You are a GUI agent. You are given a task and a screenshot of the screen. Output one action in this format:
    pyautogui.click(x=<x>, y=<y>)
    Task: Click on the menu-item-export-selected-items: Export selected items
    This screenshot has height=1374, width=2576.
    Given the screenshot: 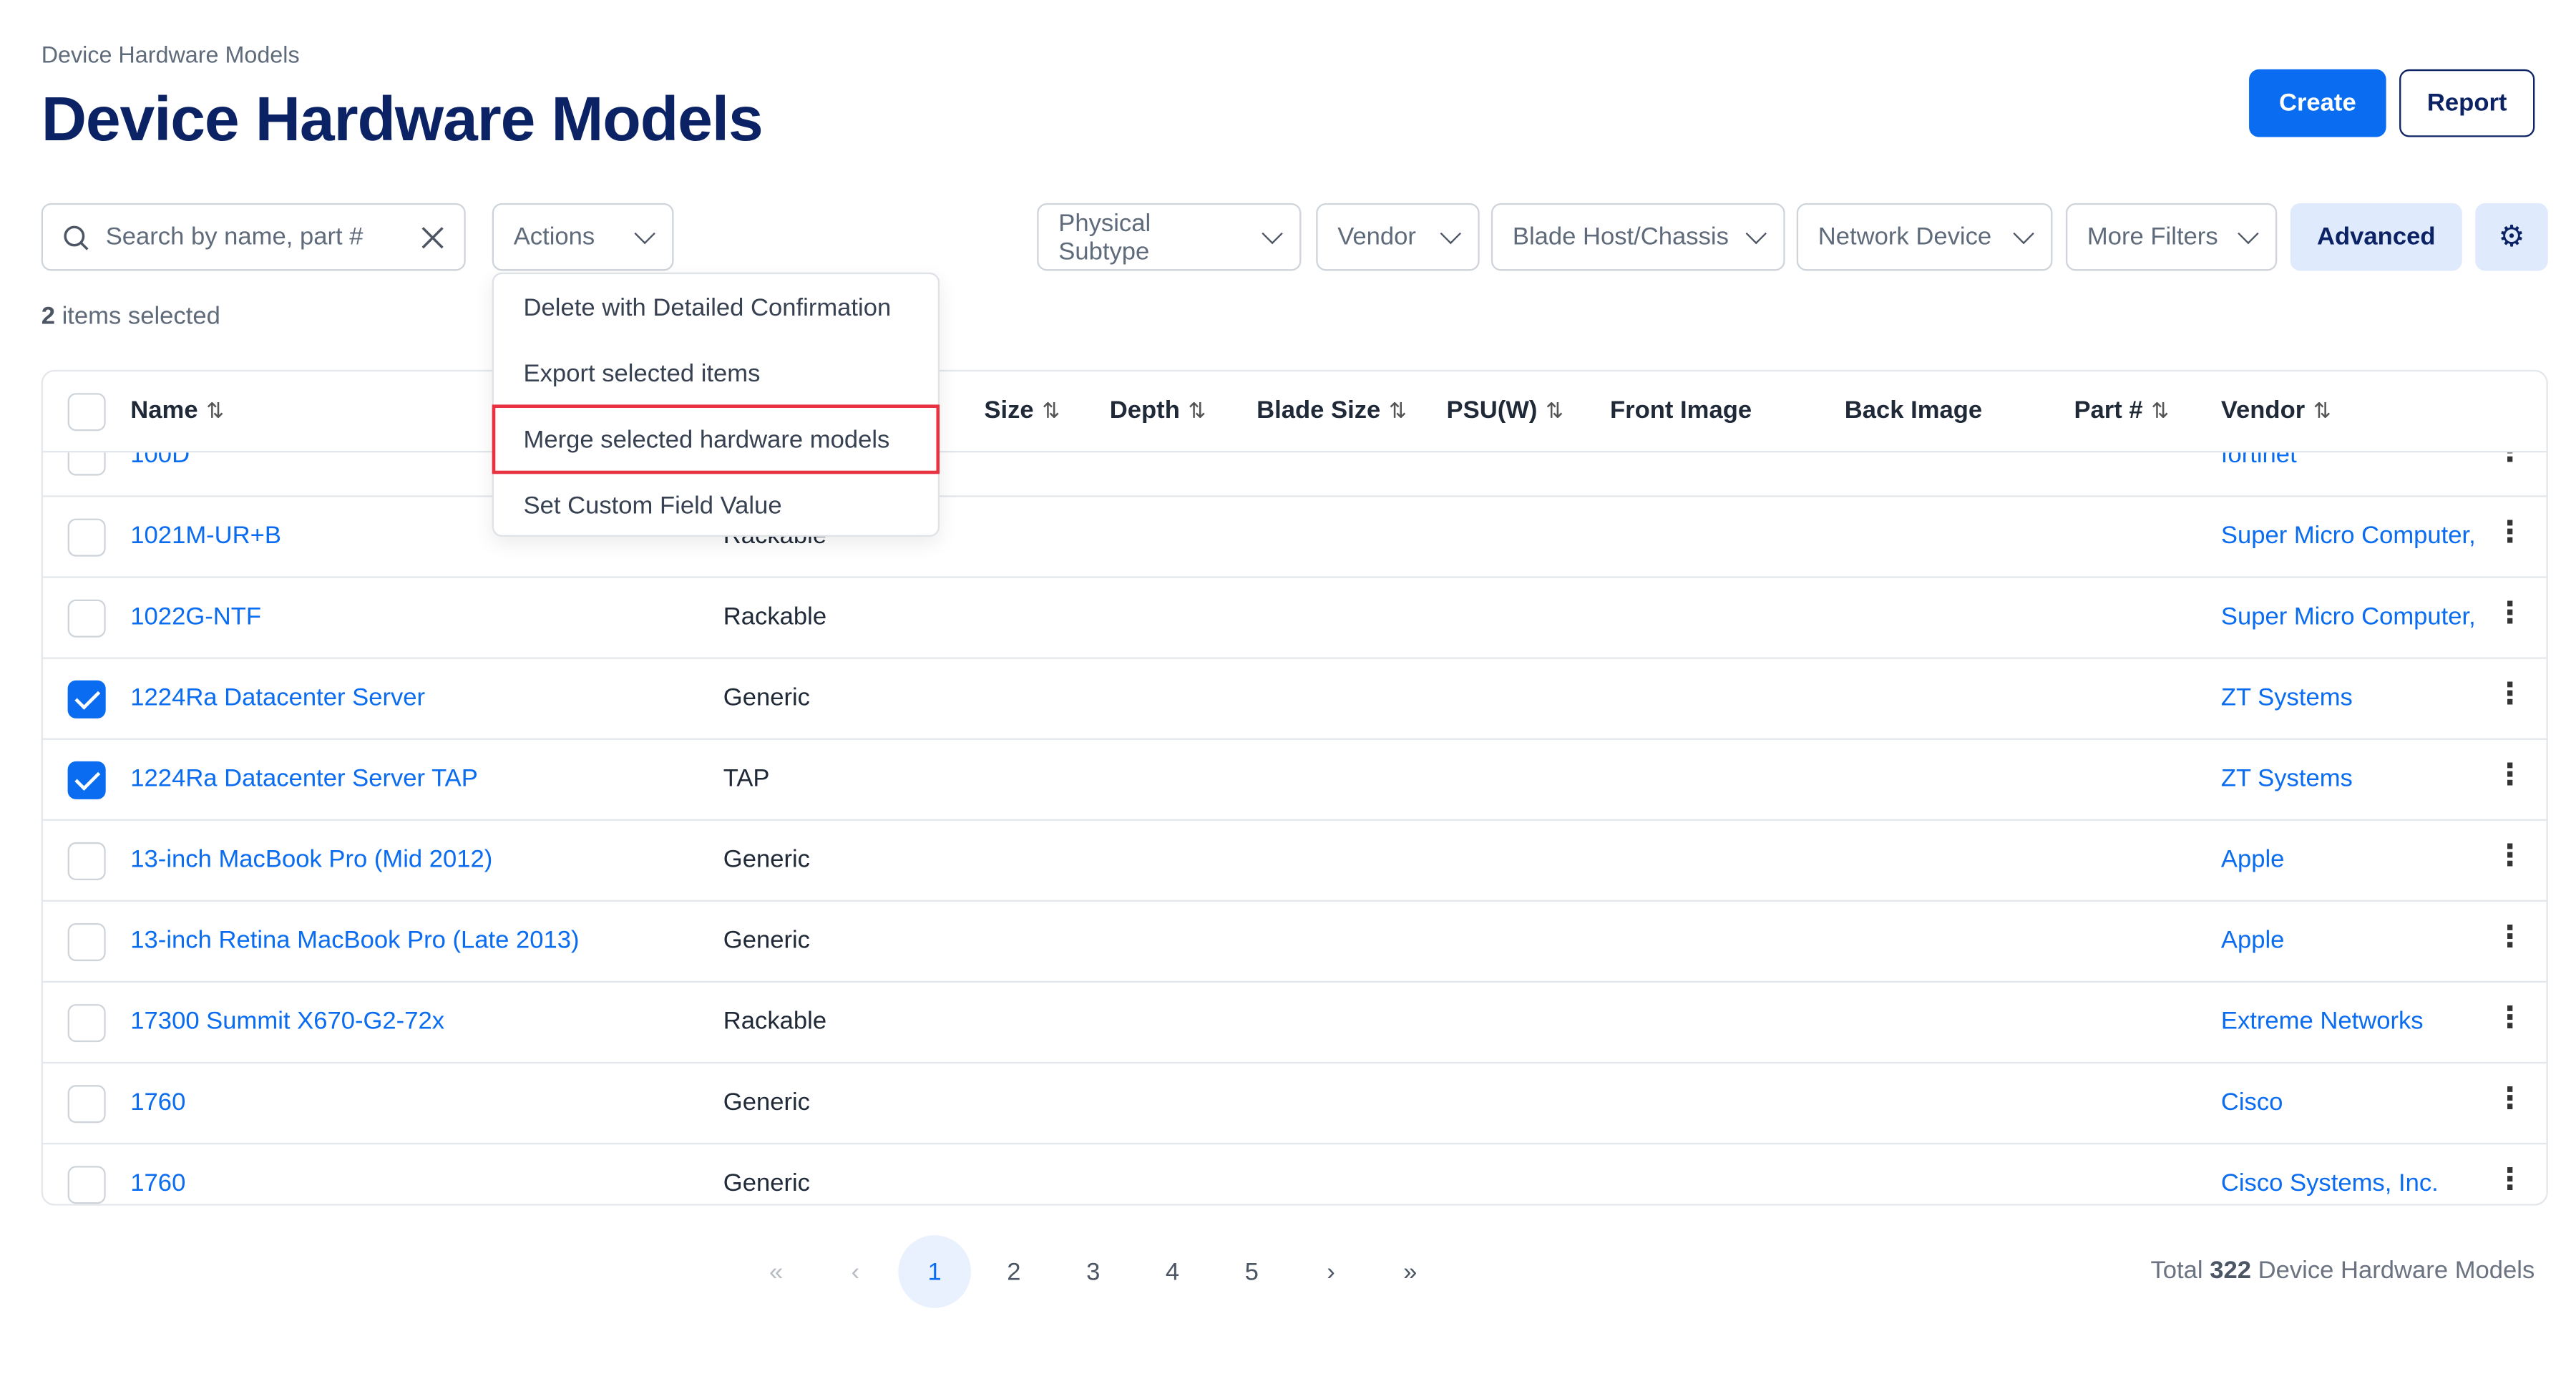 What is the action you would take?
    pyautogui.click(x=642, y=373)
    